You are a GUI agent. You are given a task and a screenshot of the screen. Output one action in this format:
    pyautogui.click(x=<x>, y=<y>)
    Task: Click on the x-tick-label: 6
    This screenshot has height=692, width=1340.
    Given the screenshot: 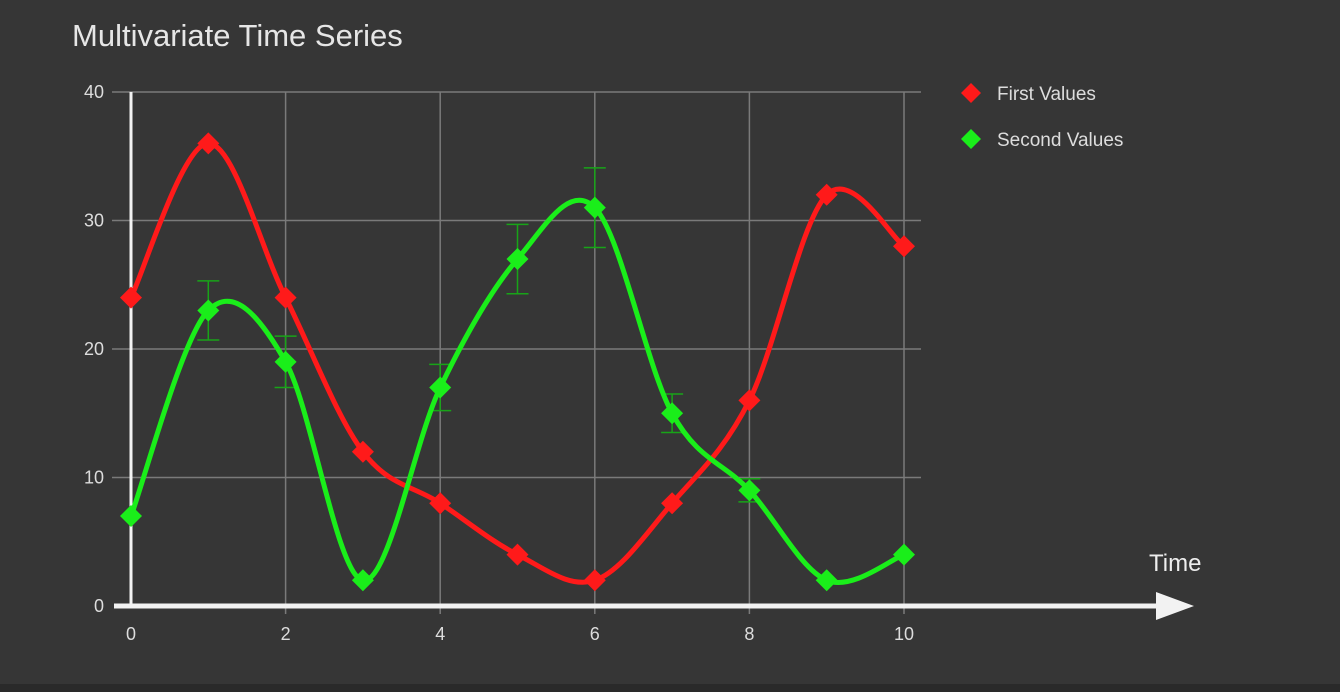 What is the action you would take?
    pyautogui.click(x=595, y=634)
    